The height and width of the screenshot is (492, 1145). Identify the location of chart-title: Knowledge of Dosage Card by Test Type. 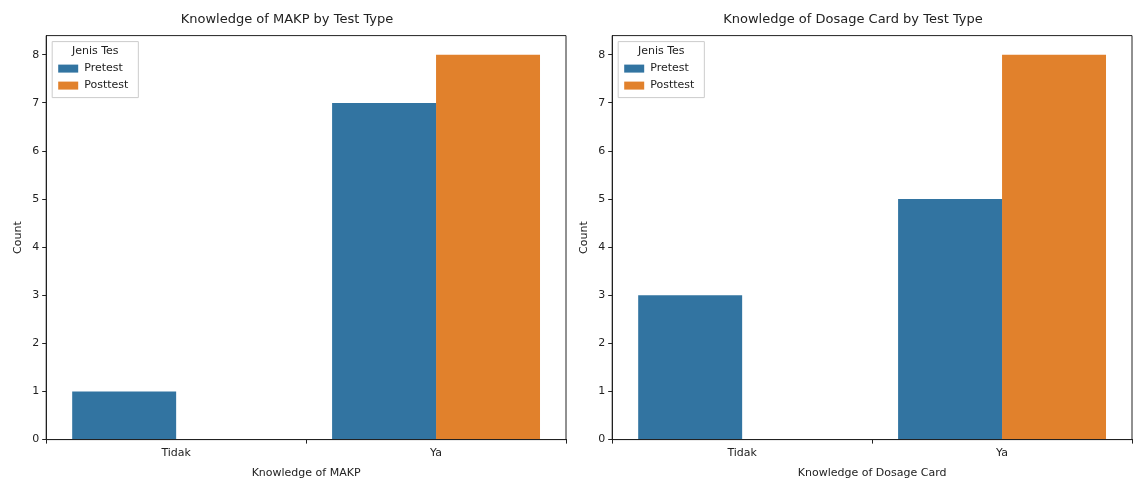
(853, 19).